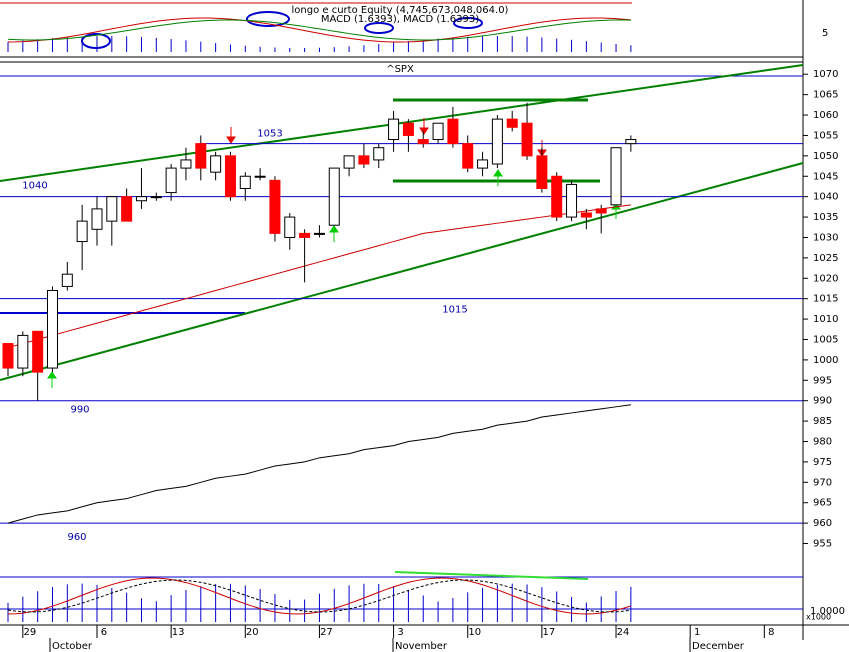  I want to click on x-tick-label: 3, so click(400, 632).